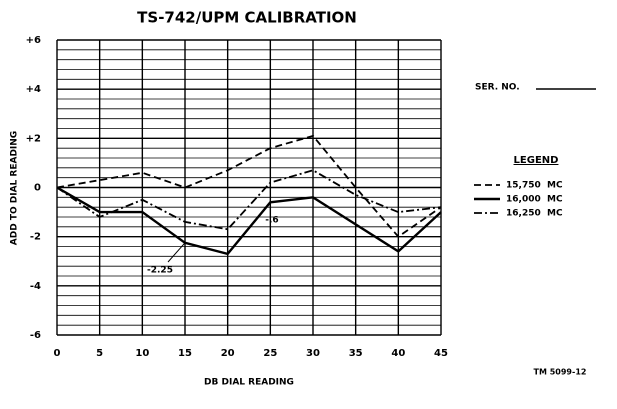 The width and height of the screenshot is (617, 409). What do you see at coordinates (35, 237) in the screenshot?
I see `y-tick-label: -2` at bounding box center [35, 237].